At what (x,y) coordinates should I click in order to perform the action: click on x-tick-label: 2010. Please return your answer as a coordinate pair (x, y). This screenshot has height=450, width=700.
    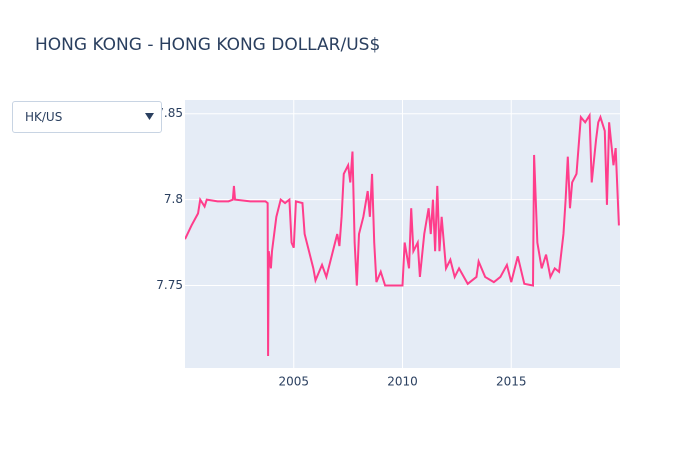
    Looking at the image, I should click on (402, 382).